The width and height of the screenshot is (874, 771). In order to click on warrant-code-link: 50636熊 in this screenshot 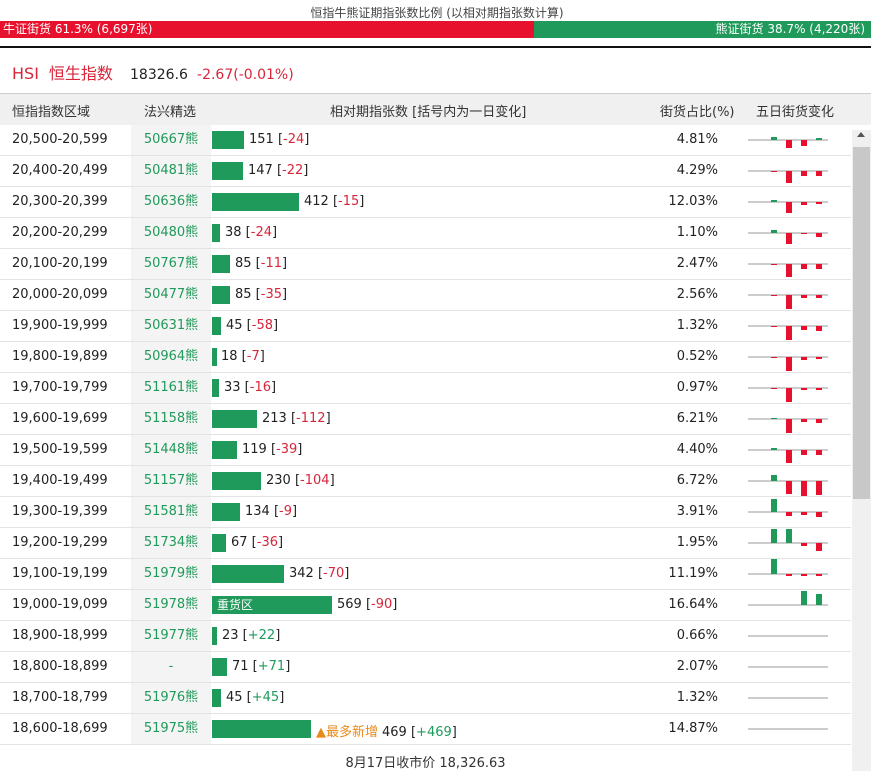, I will do `click(171, 202)`.